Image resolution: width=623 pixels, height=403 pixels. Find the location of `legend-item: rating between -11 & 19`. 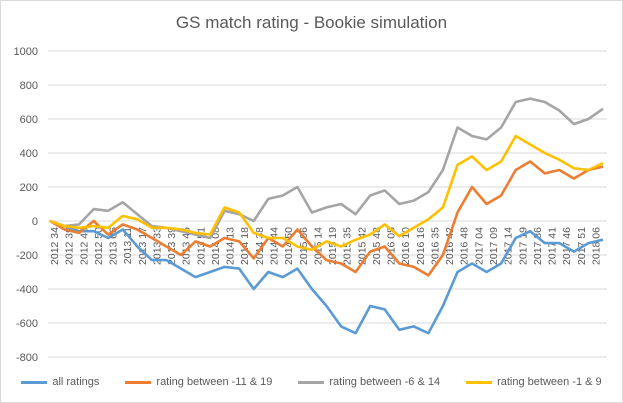

legend-item: rating between -11 & 19 is located at coordinates (198, 382).